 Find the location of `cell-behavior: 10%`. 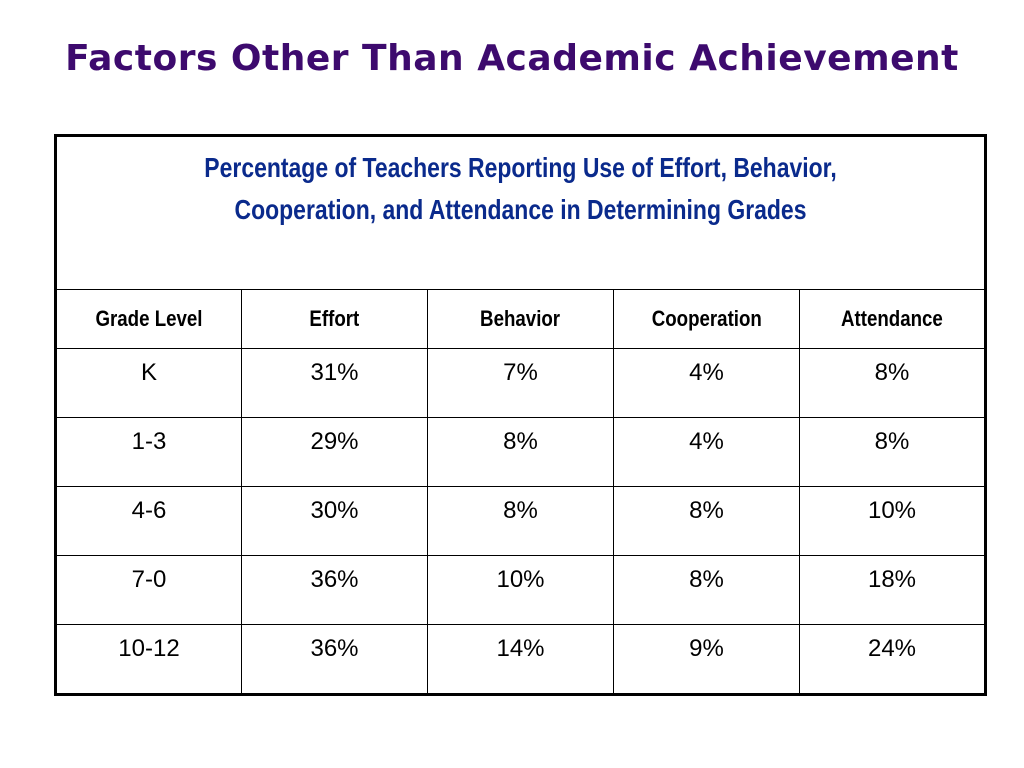

cell-behavior: 10% is located at coordinates (520, 590).